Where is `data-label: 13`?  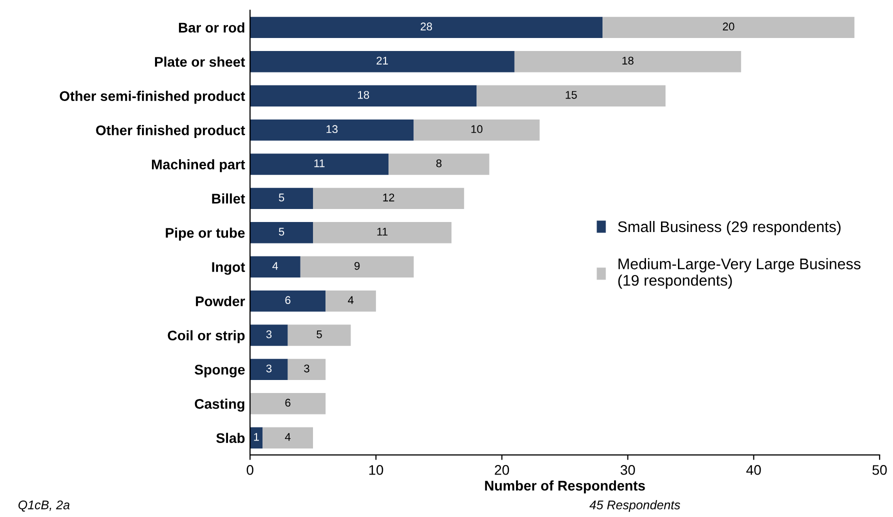
data-label: 13 is located at coordinates (332, 129).